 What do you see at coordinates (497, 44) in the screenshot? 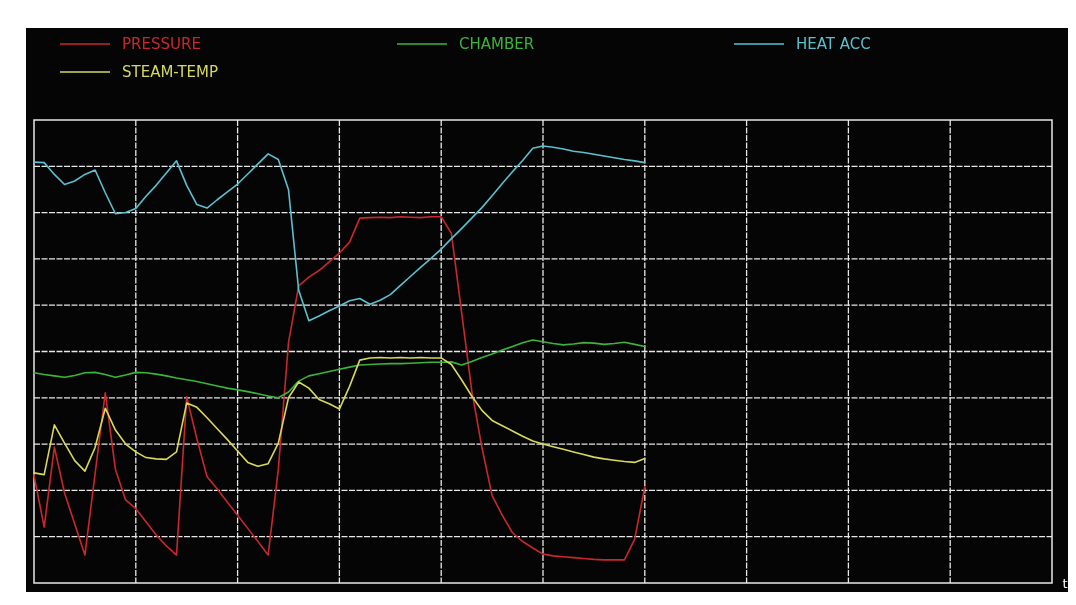
I see `legend-label: CHAMBER` at bounding box center [497, 44].